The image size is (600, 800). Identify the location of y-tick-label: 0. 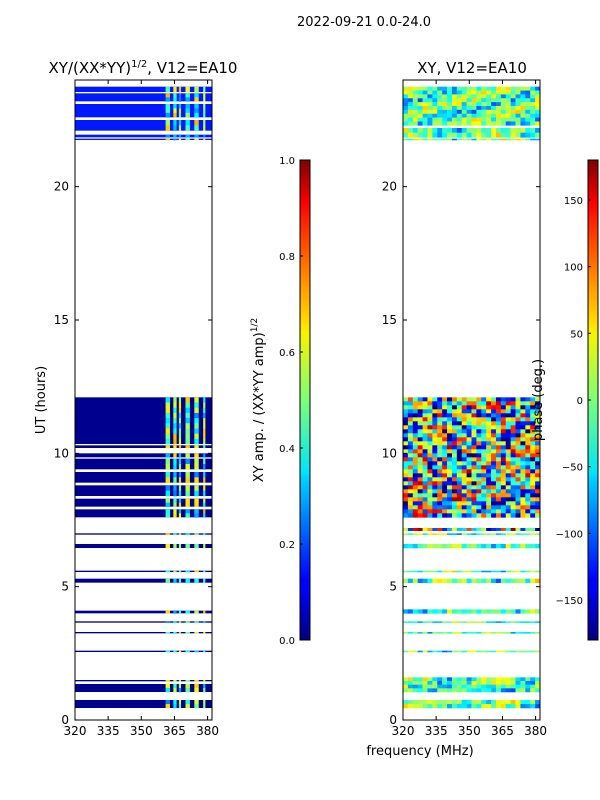
(65, 720).